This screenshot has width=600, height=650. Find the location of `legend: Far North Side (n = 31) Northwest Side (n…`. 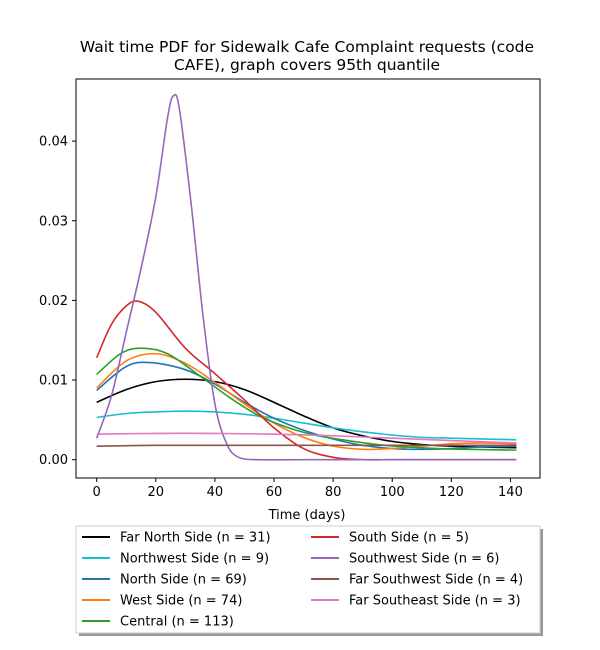

legend: Far North Side (n = 31) Northwest Side (n… is located at coordinates (309, 580).